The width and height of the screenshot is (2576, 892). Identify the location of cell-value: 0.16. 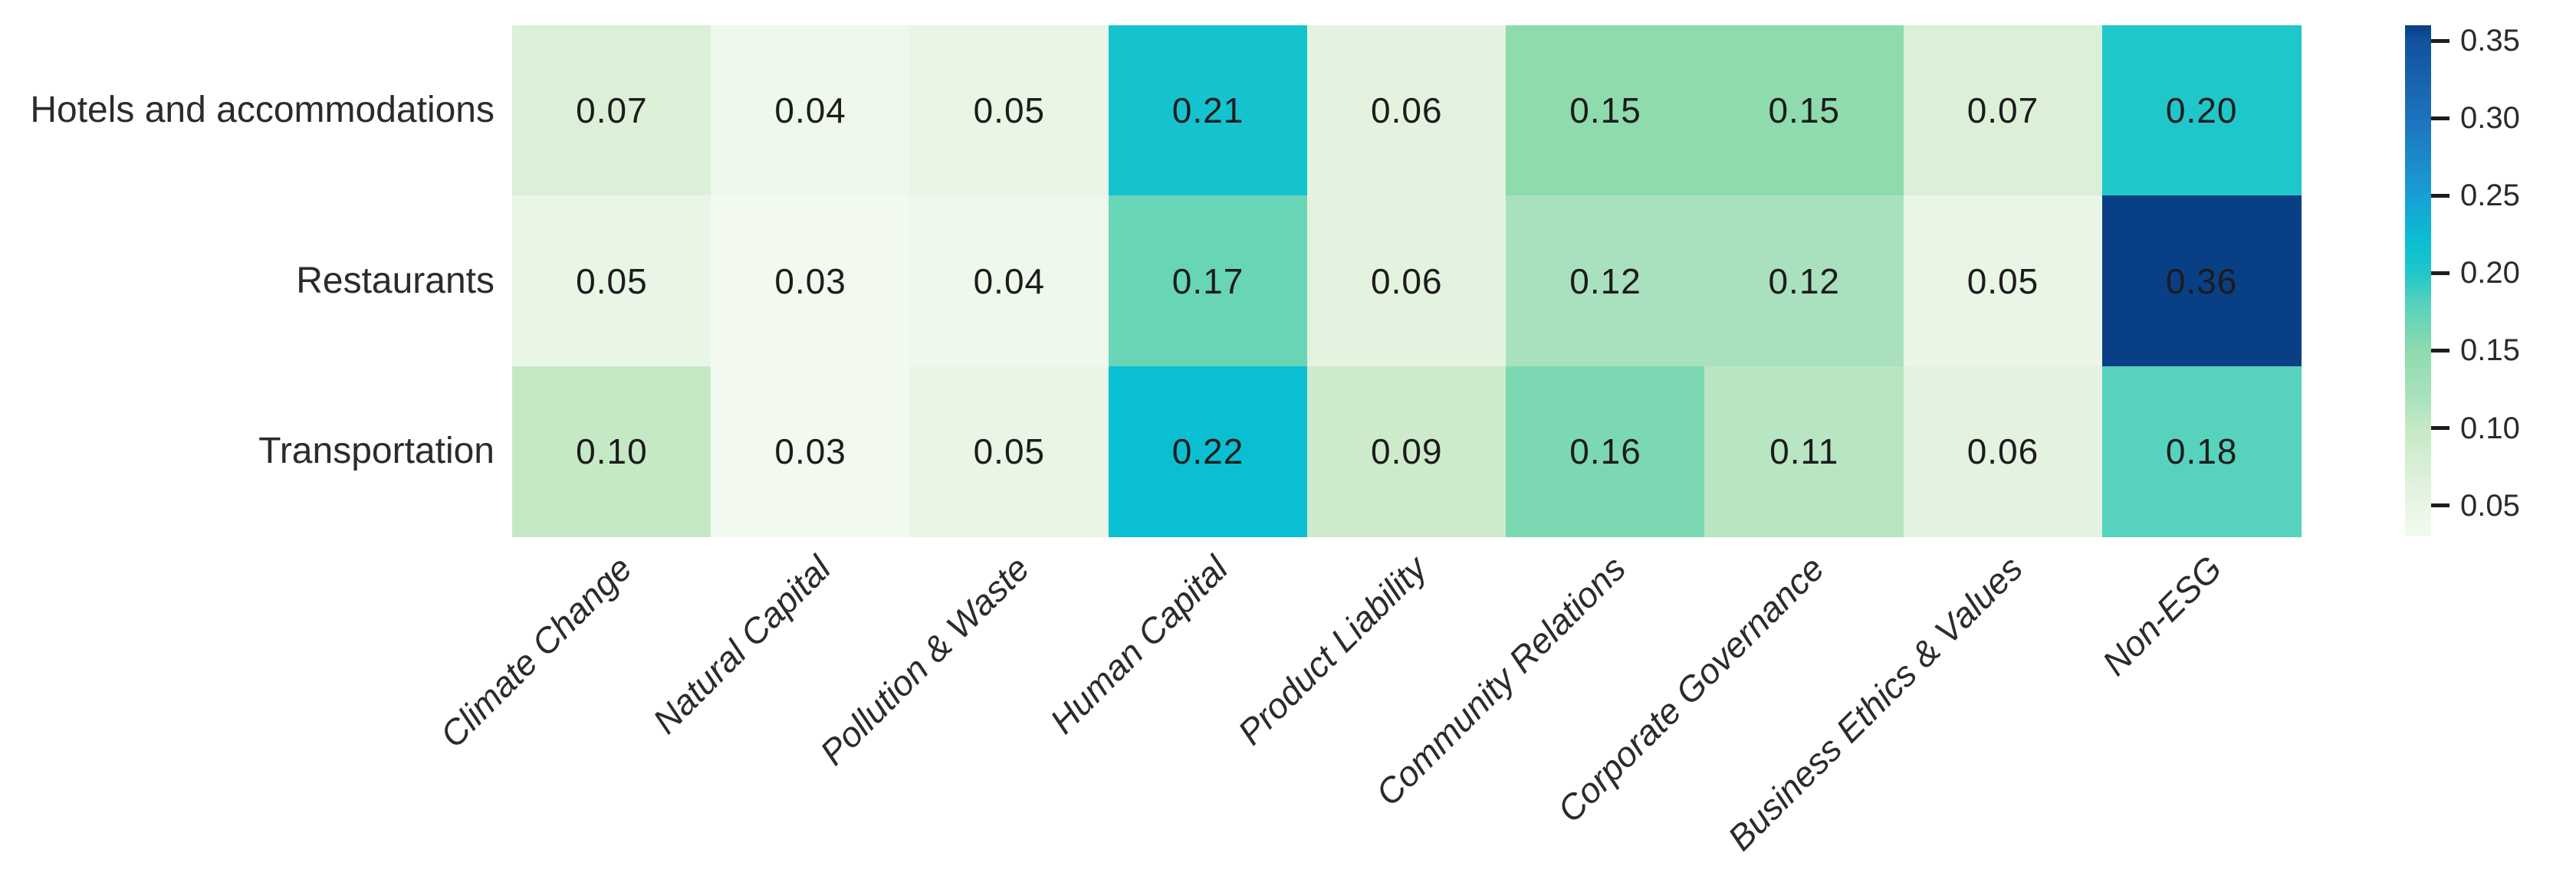
(1605, 451).